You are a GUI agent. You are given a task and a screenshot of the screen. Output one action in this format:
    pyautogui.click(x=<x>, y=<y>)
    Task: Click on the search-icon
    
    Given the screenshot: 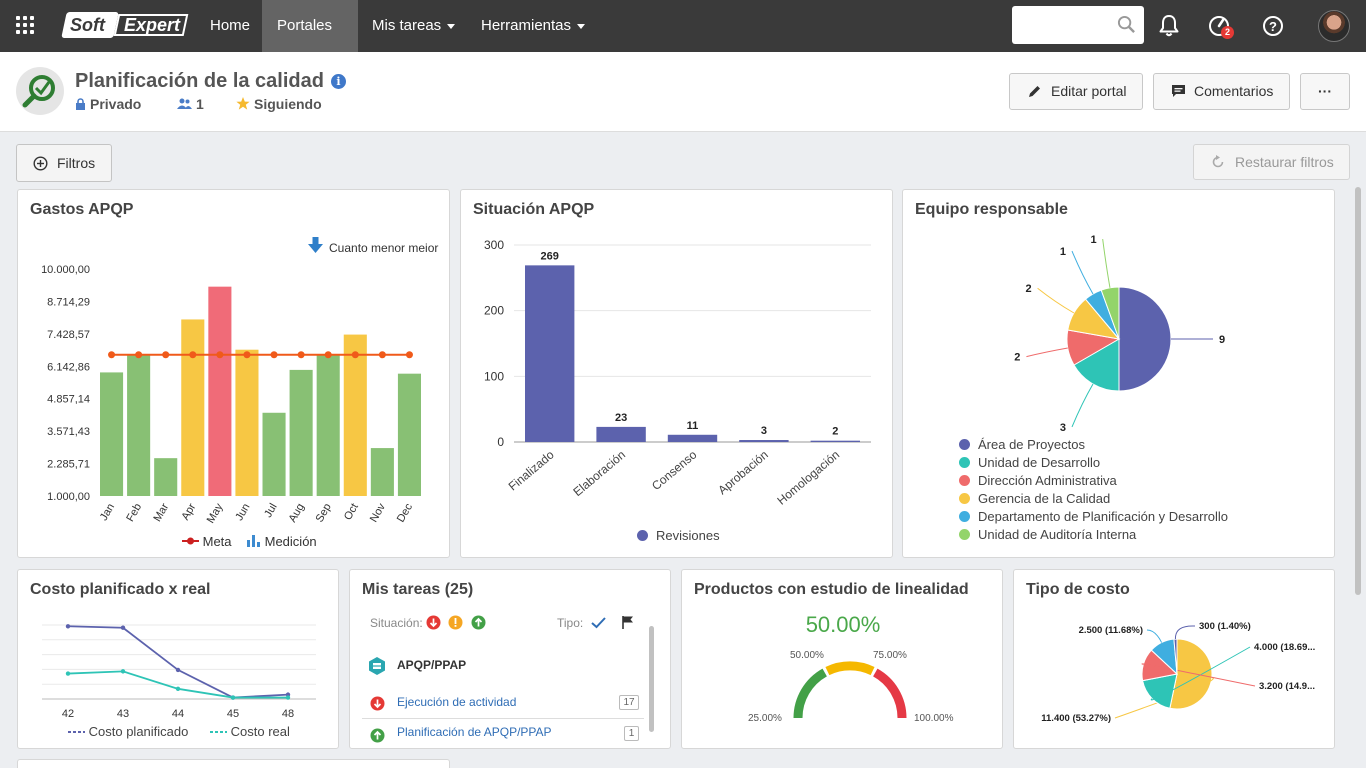 What is the action you would take?
    pyautogui.click(x=1126, y=24)
    